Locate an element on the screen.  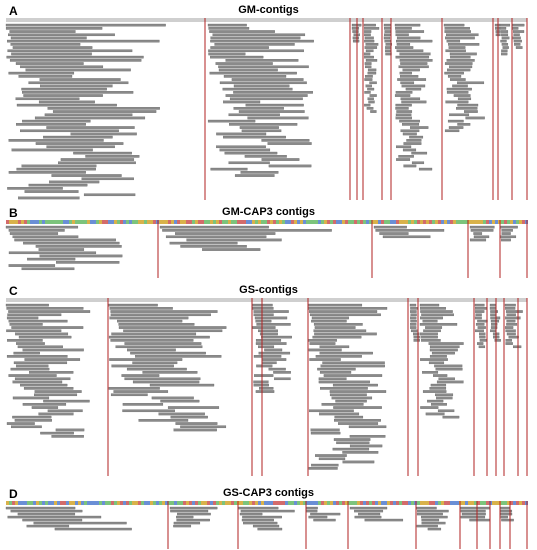
panel-title: GM-contigs is located at coordinates (268, 10).